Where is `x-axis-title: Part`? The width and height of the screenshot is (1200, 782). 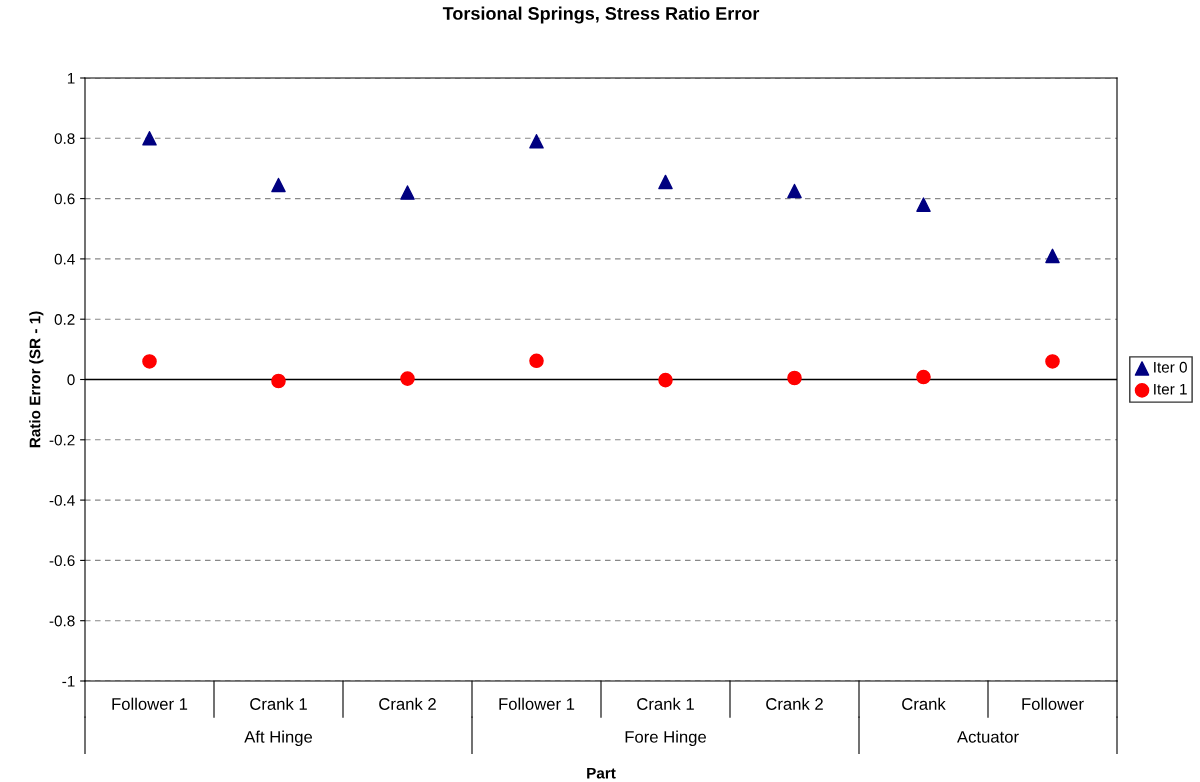
x-axis-title: Part is located at coordinates (601, 773).